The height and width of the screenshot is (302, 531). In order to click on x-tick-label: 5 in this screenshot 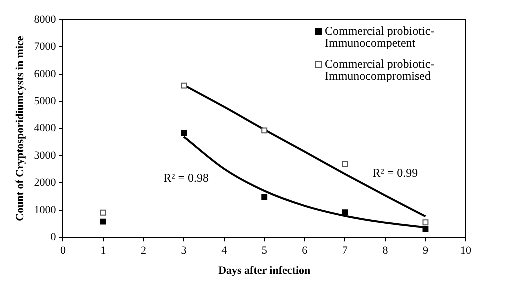, I will do `click(265, 251)`.